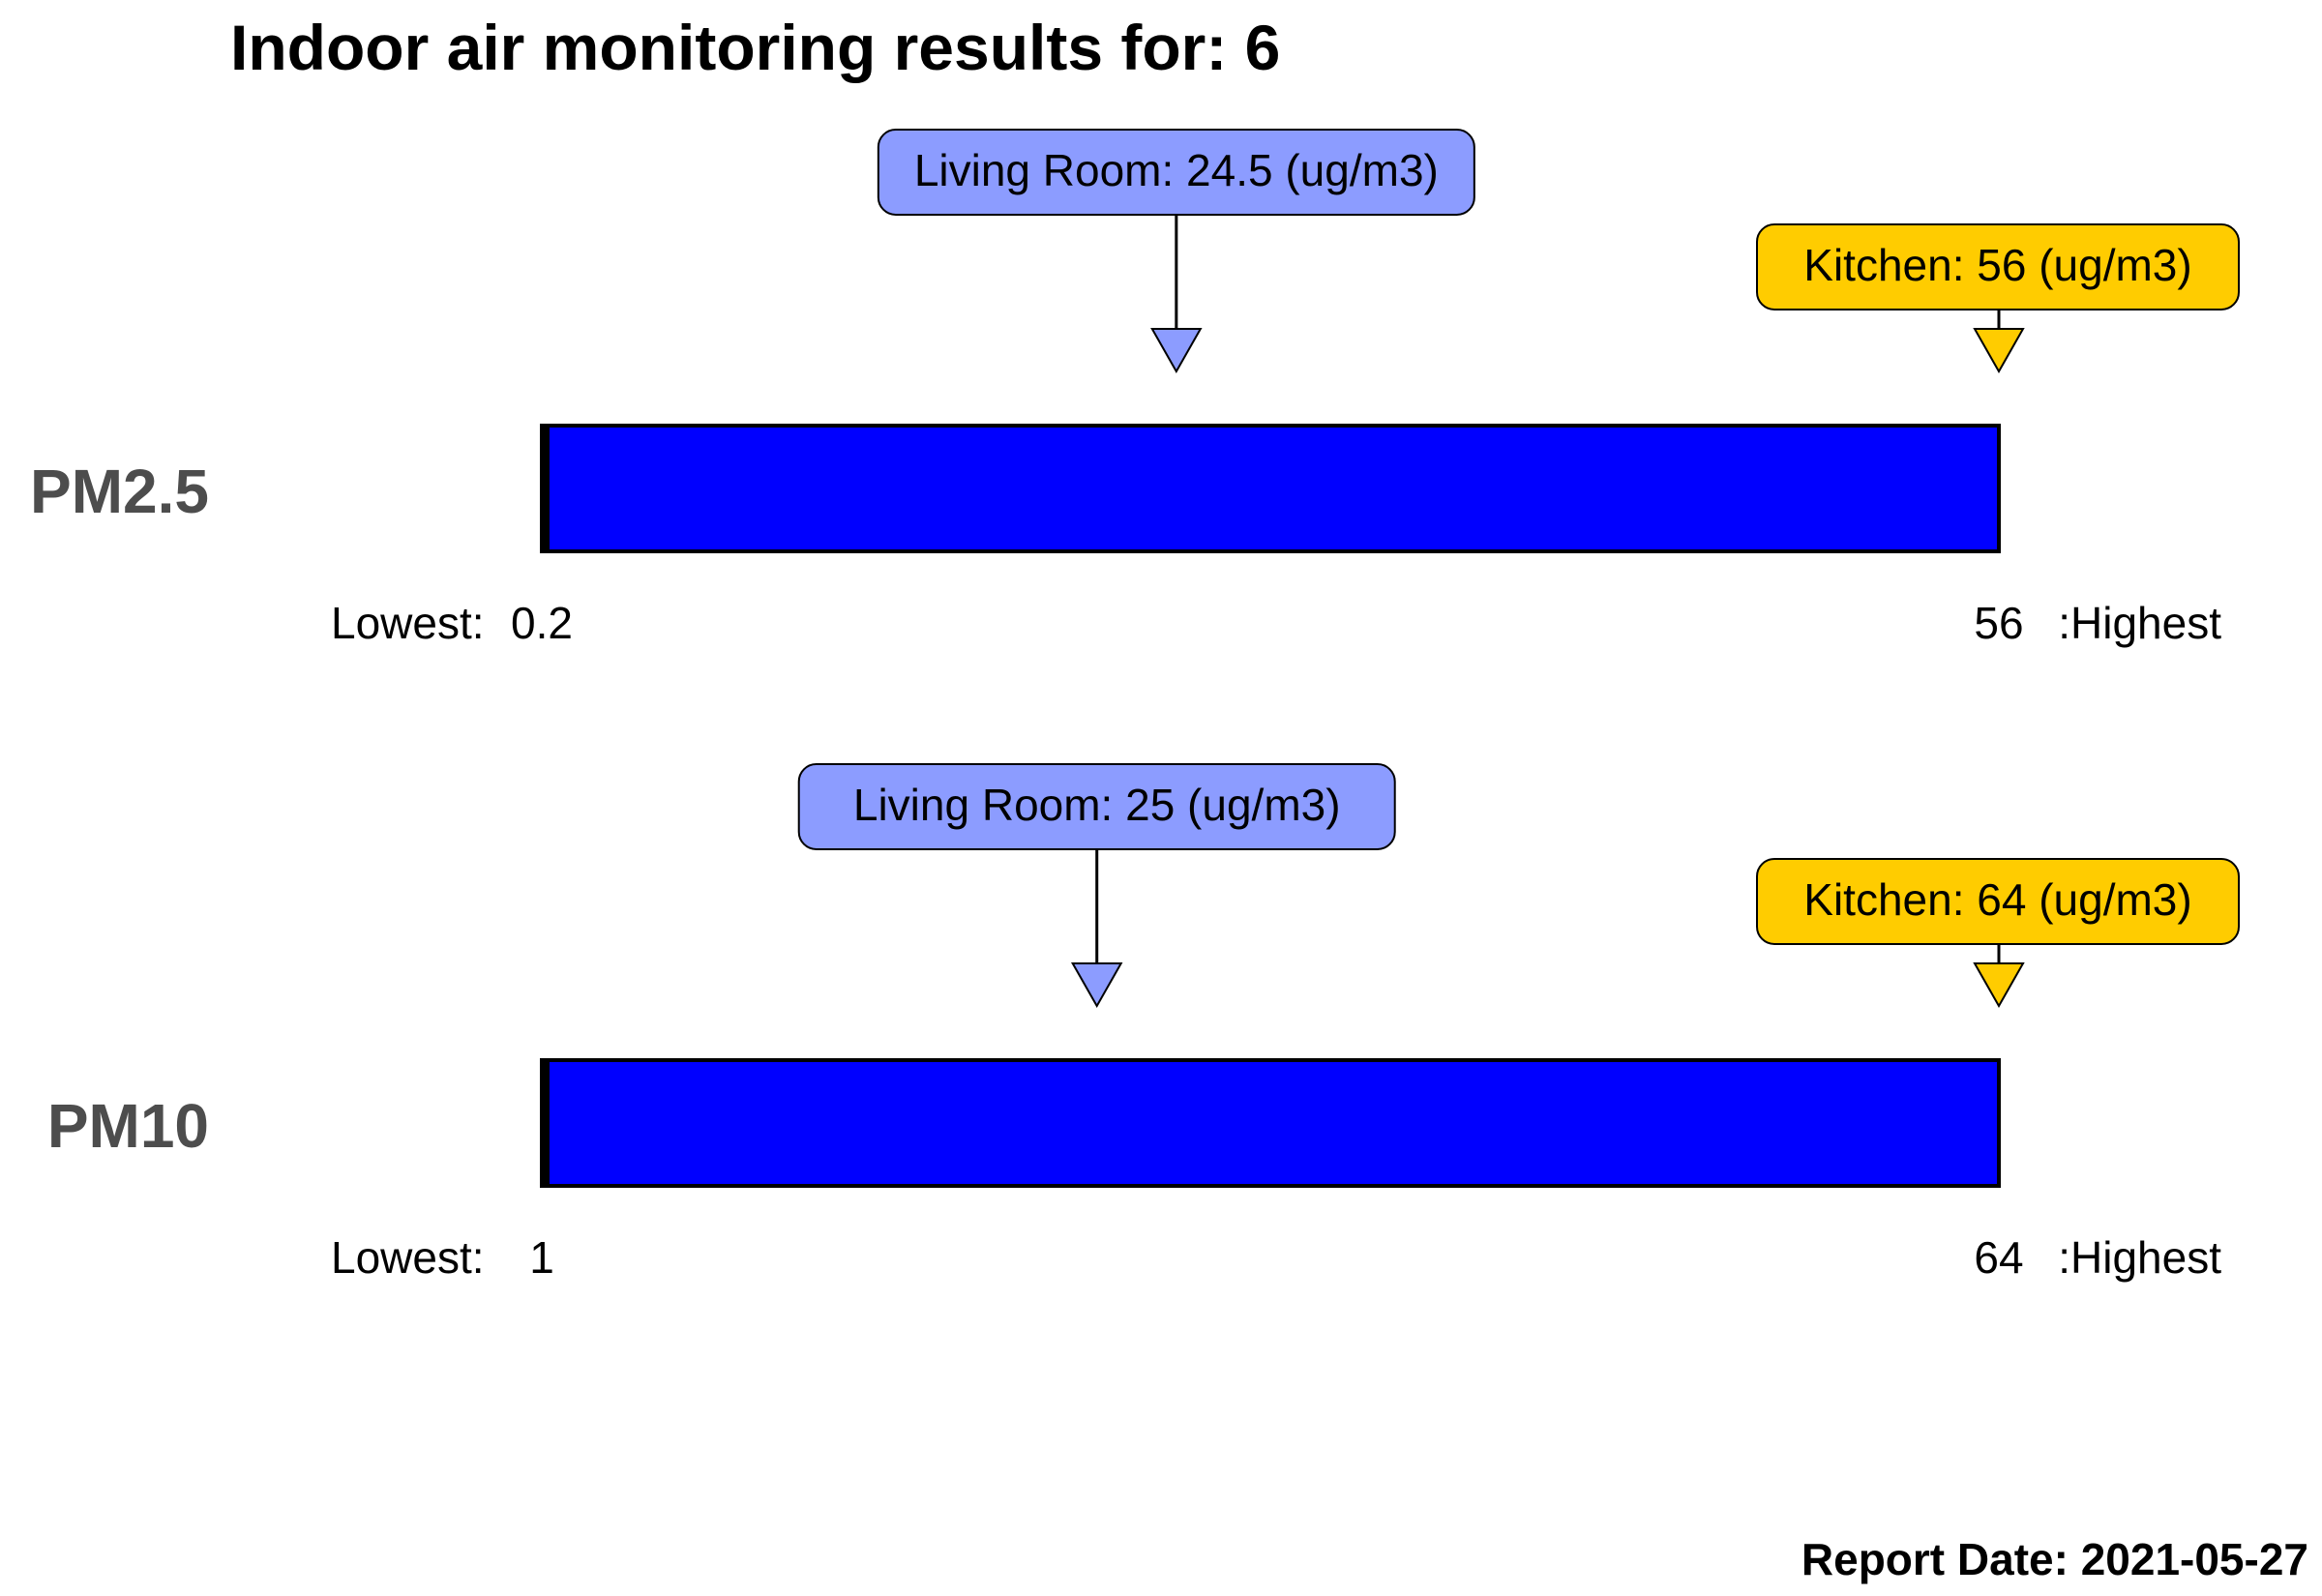 The width and height of the screenshot is (2322, 1596). Describe the element at coordinates (1998, 1257) in the screenshot. I see `highest-value: 64` at that location.